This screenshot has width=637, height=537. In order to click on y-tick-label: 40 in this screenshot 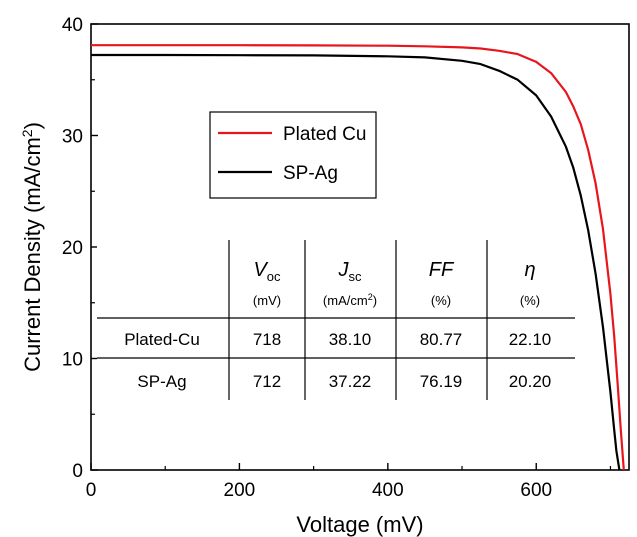, I will do `click(72, 25)`.